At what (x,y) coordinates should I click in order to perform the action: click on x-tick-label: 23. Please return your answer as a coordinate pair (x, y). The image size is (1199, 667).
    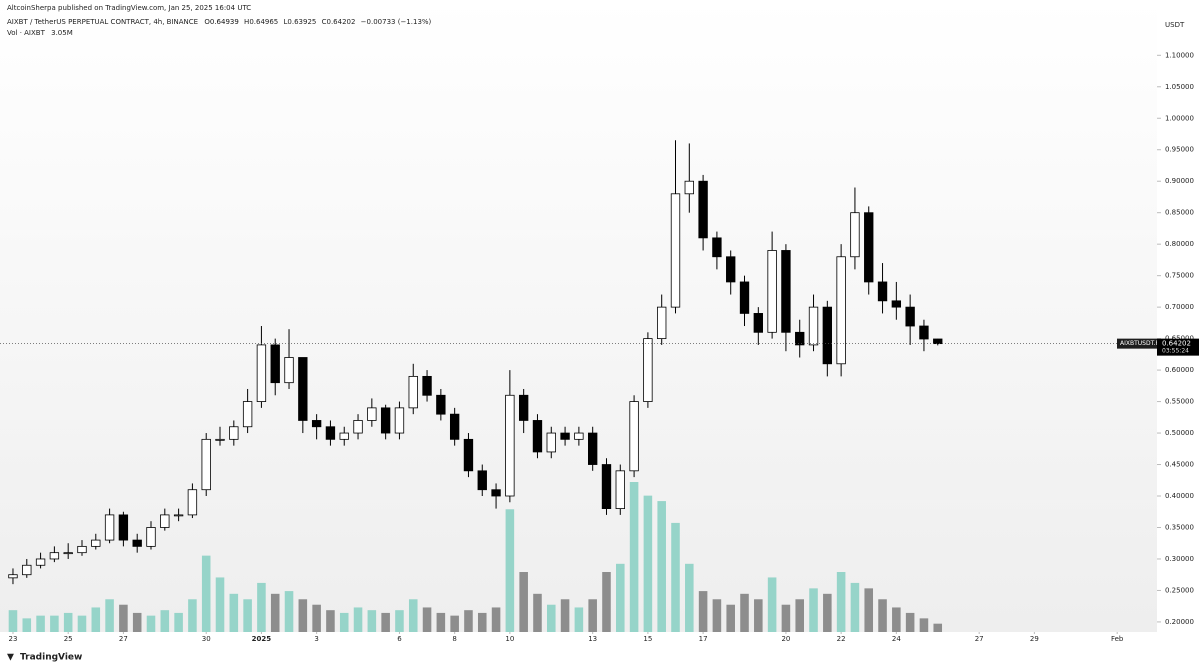
    Looking at the image, I should click on (13, 639).